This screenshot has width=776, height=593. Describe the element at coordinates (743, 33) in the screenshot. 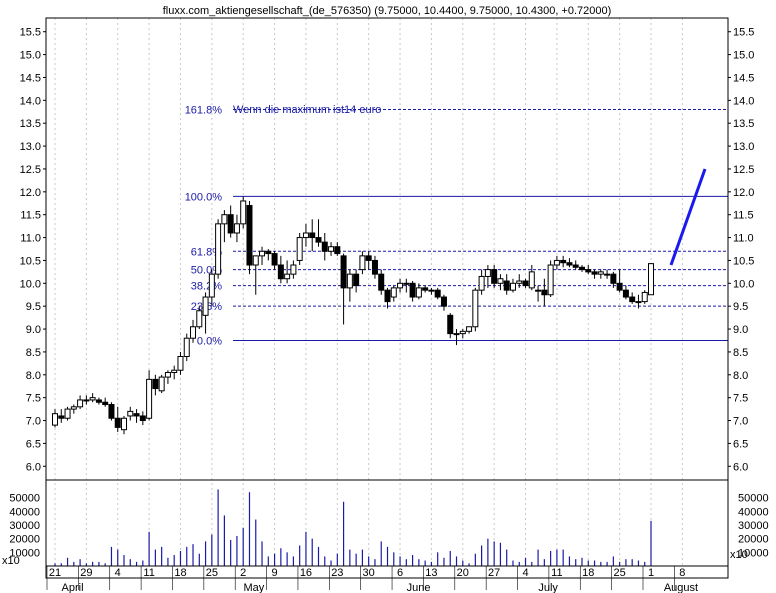

I see `y-tick-label-right: 15.5` at that location.